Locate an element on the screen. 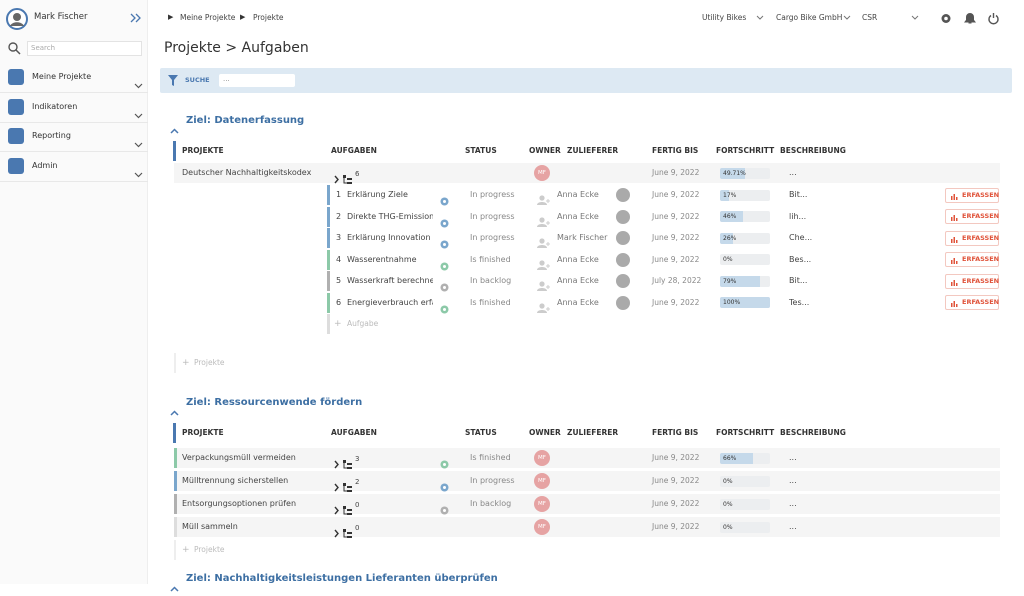 Image resolution: width=1024 pixels, height=596 pixels. task-status: Is finished is located at coordinates (490, 302).